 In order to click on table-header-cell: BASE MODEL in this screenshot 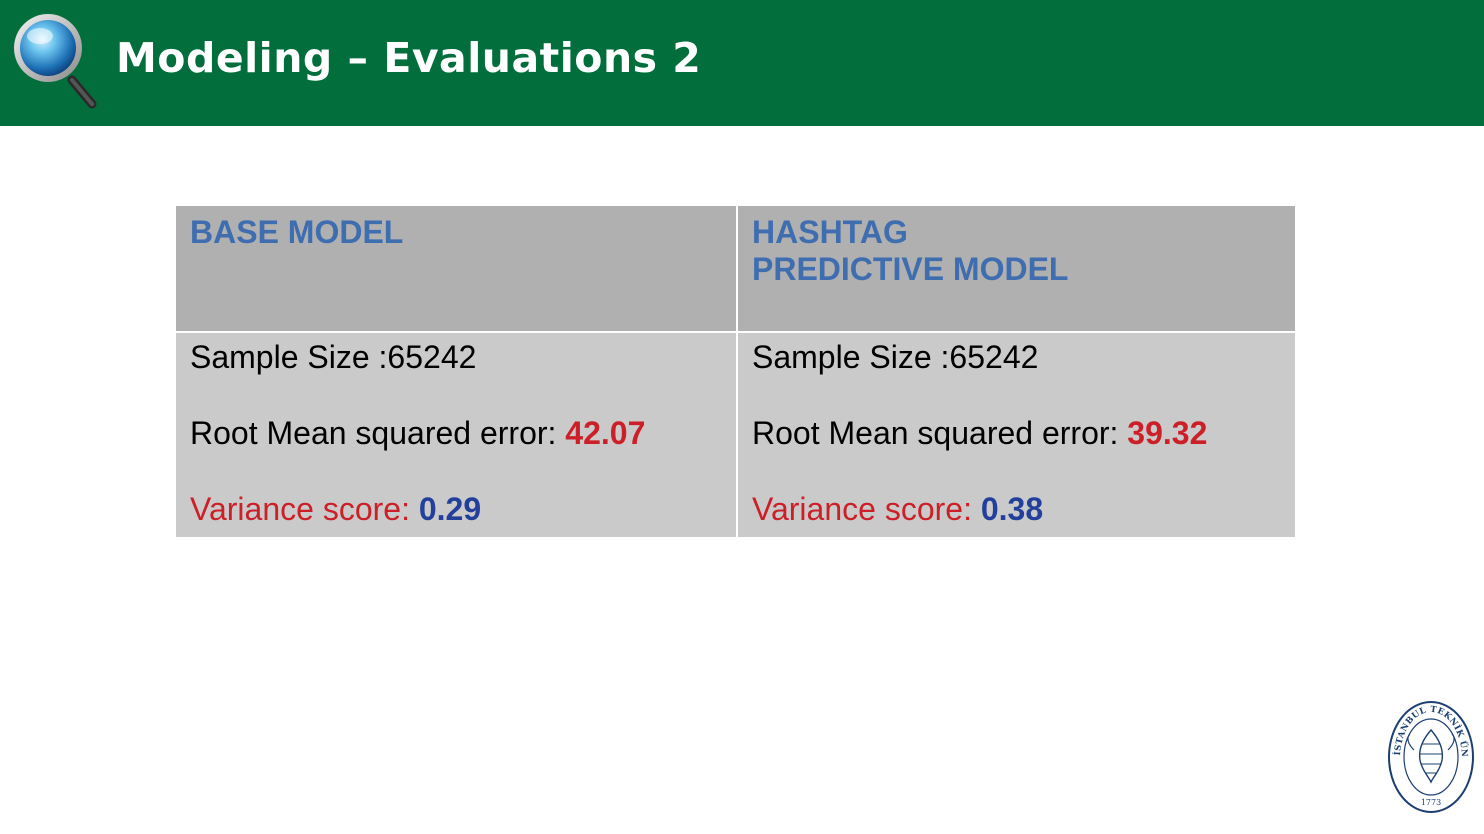, I will do `click(457, 269)`.